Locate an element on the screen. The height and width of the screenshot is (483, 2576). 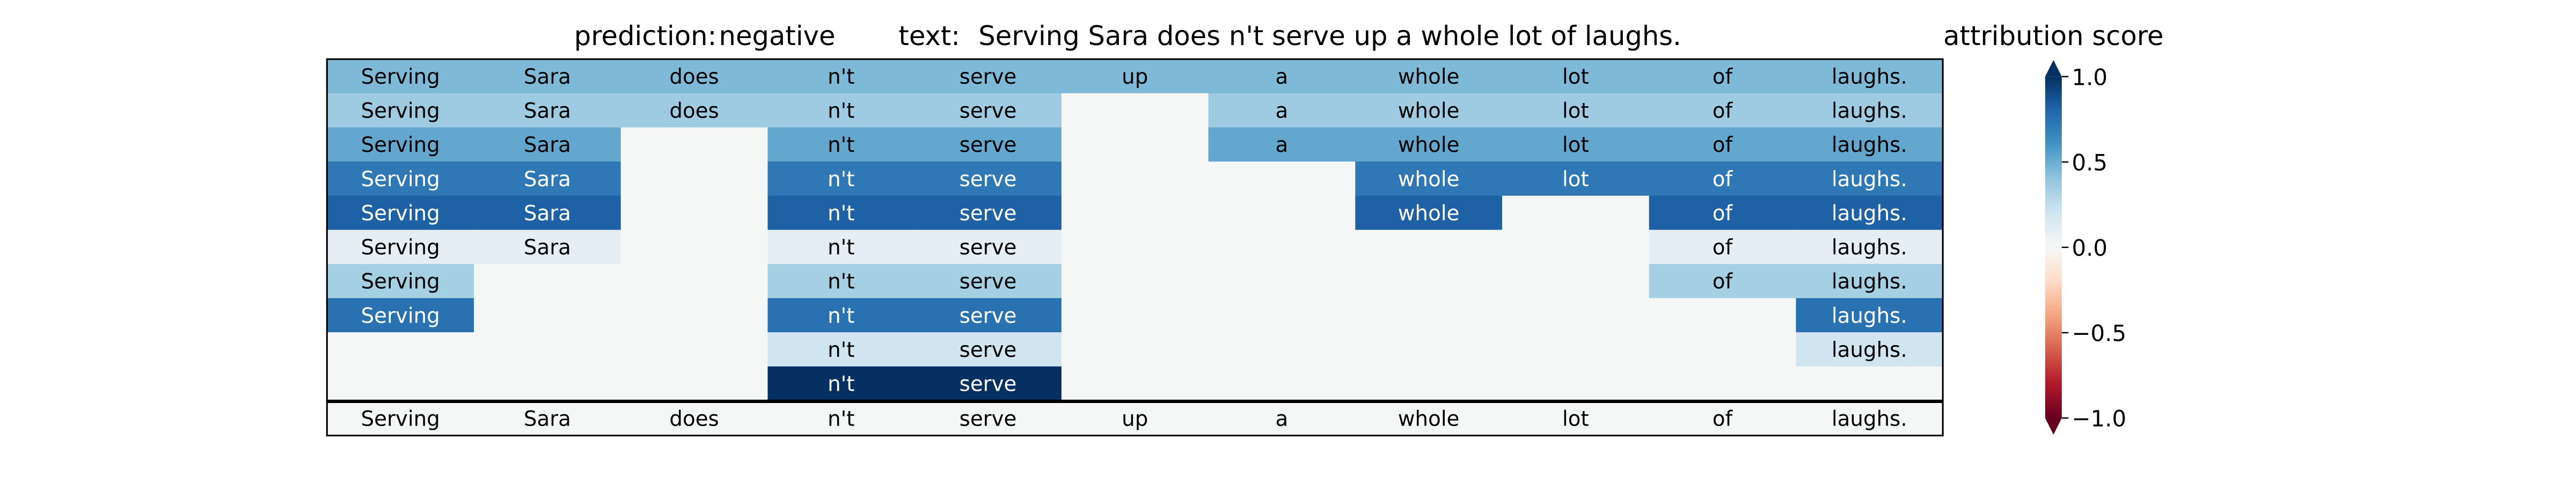
colorbar-min-extension is located at coordinates (2053, 426).